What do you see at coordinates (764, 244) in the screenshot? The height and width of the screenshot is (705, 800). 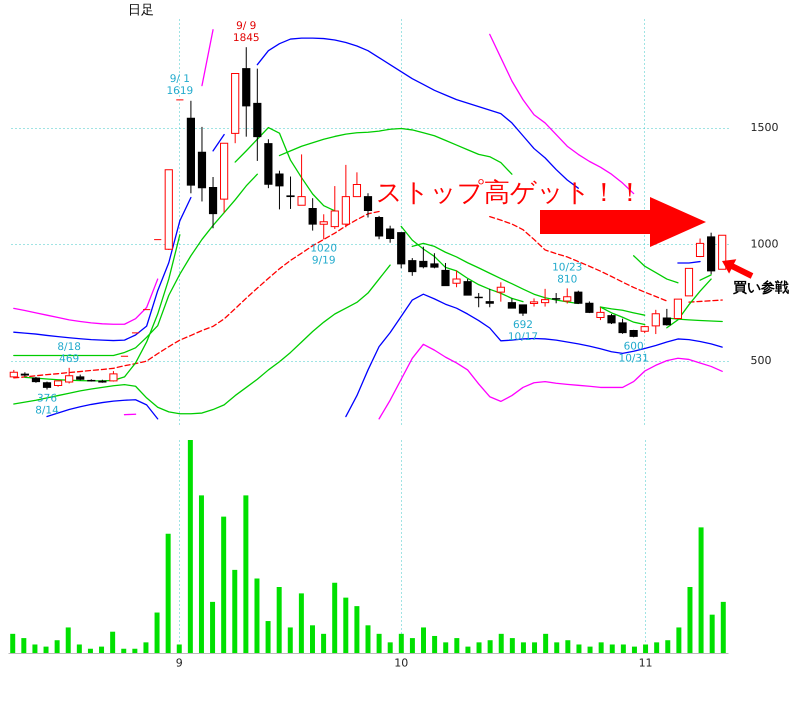 I see `y-tick-label: 1000` at bounding box center [764, 244].